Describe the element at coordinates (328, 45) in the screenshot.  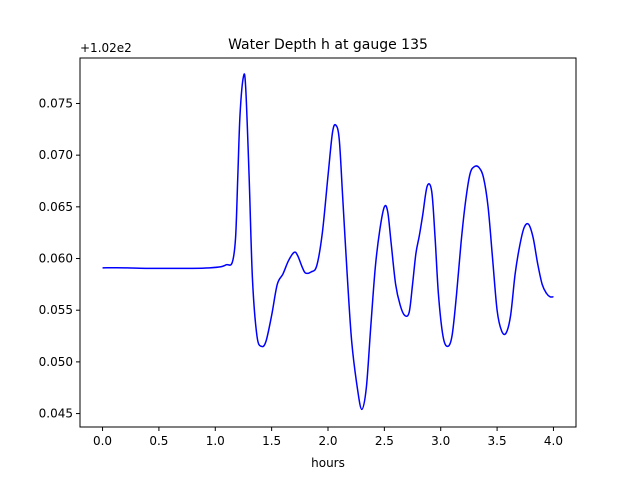
I see `chart-title: Water Depth h at gauge 135` at that location.